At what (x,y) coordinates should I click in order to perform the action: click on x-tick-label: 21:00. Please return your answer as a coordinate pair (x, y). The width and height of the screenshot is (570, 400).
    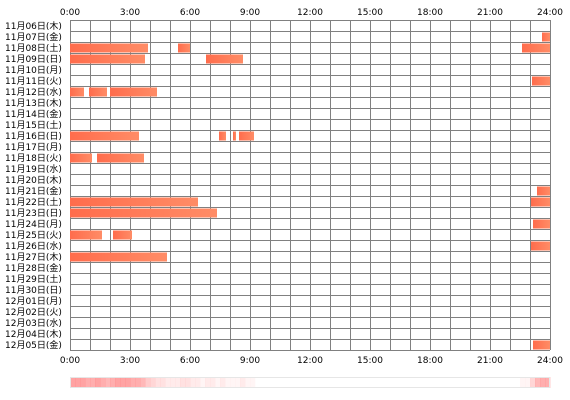
    Looking at the image, I should click on (490, 361).